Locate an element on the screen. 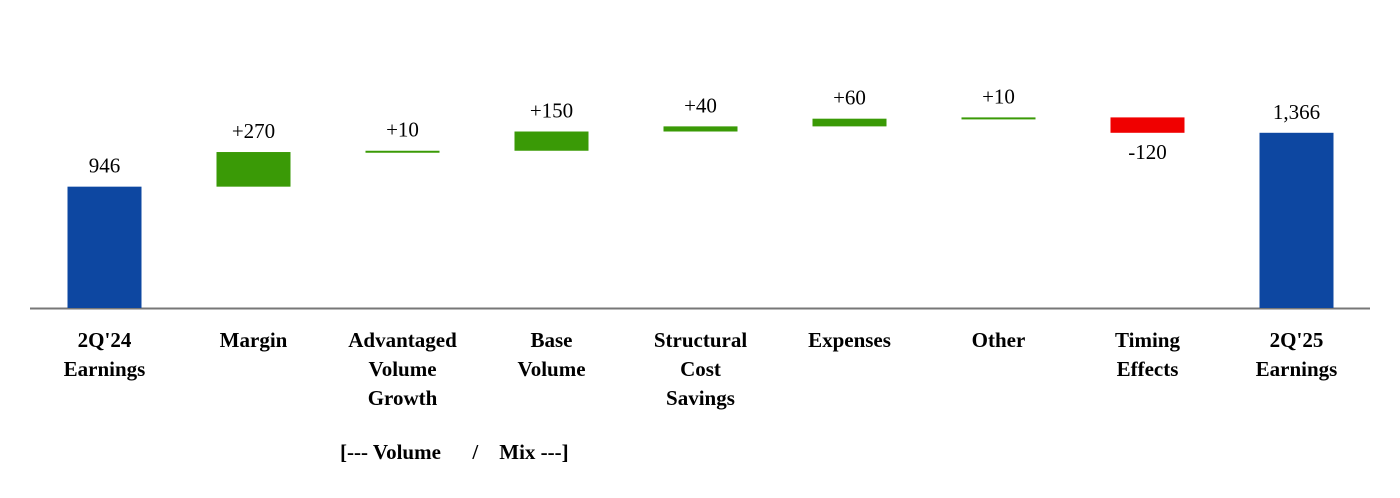  x-tick-label: Base Volume is located at coordinates (551, 355).